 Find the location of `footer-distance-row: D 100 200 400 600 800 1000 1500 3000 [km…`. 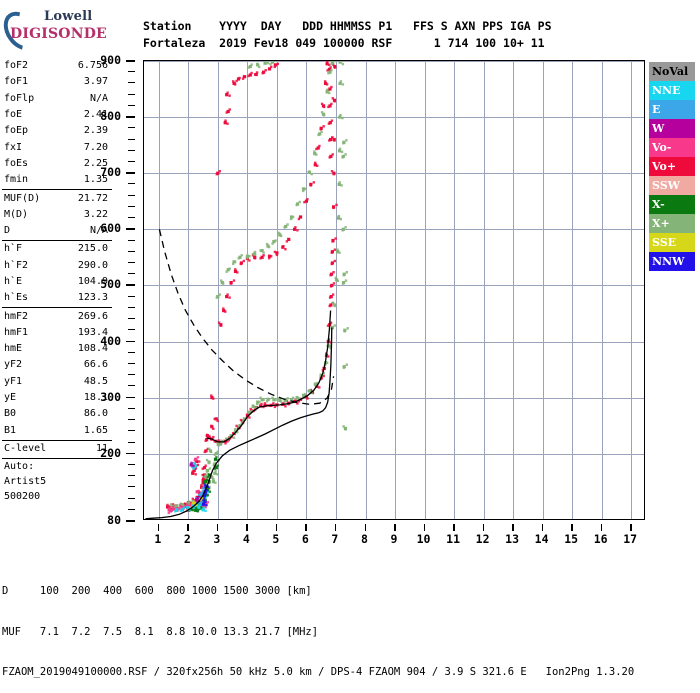

footer-distance-row: D 100 200 400 600 800 1000 1500 3000 [km… is located at coordinates (157, 591).